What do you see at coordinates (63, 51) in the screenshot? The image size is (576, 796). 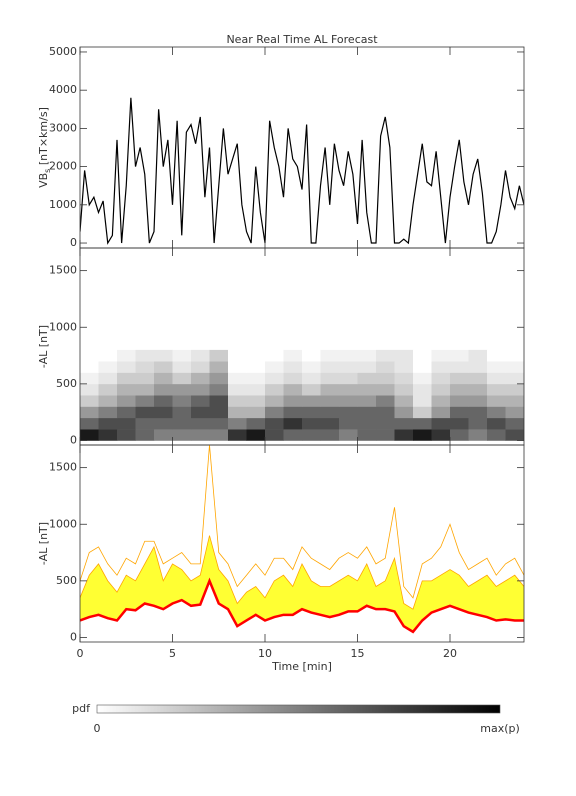 I see `y-tick-label: 5000` at bounding box center [63, 51].